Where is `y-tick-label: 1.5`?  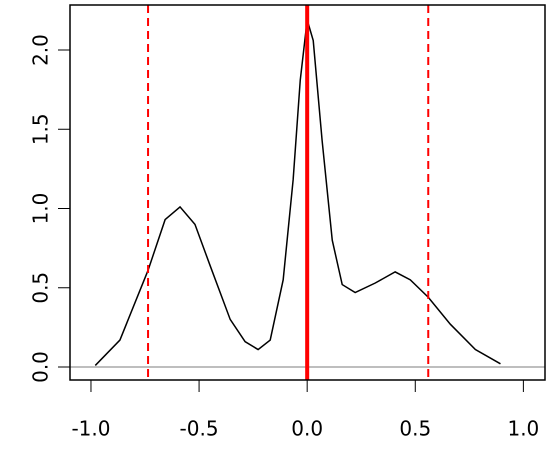 y-tick-label: 1.5 is located at coordinates (41, 129).